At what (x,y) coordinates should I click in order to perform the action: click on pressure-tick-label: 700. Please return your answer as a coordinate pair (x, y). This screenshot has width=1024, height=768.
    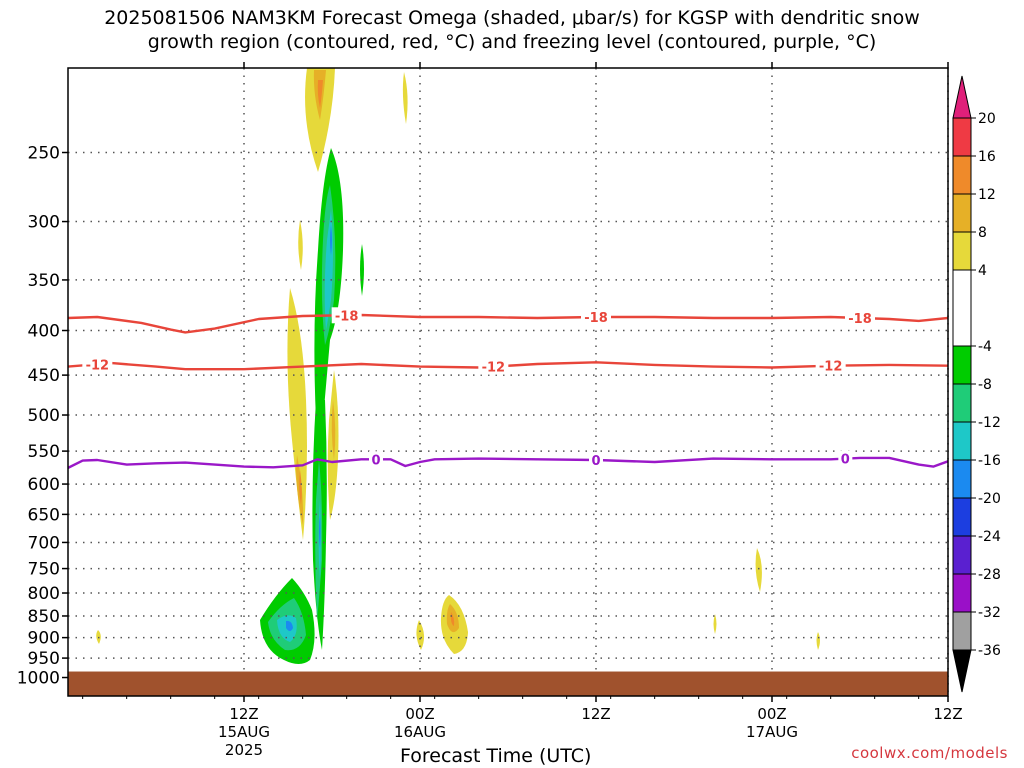
    Looking at the image, I should click on (44, 543).